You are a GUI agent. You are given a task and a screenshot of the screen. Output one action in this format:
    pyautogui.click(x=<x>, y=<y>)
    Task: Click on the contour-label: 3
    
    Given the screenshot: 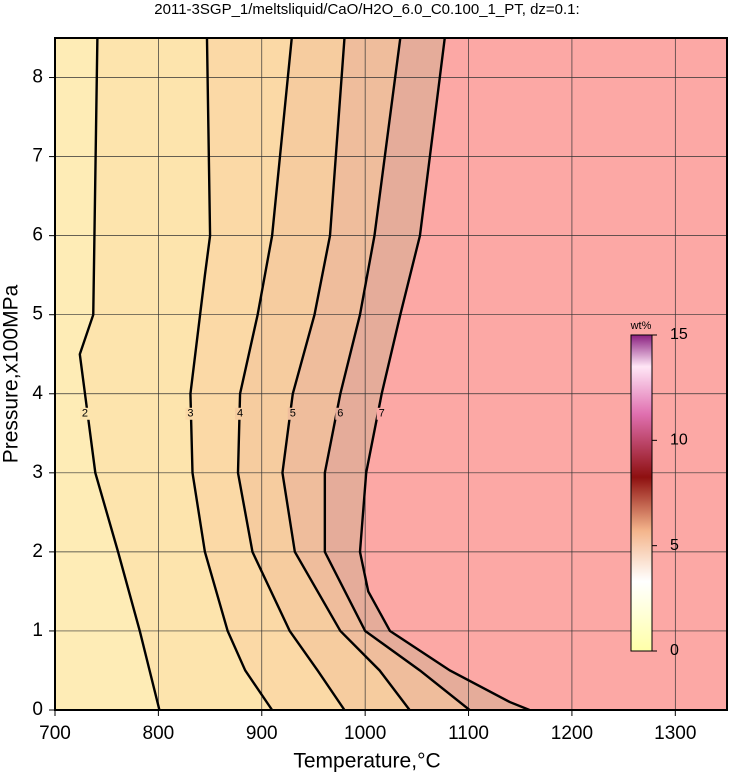 What is the action you would take?
    pyautogui.click(x=190, y=414)
    